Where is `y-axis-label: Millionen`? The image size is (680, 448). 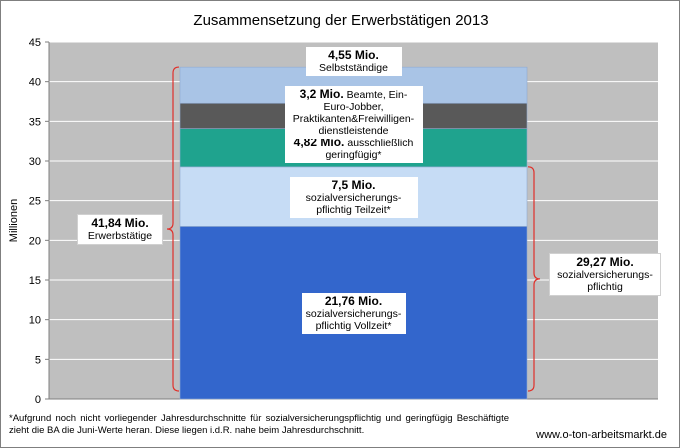 y-axis-label: Millionen is located at coordinates (14, 220).